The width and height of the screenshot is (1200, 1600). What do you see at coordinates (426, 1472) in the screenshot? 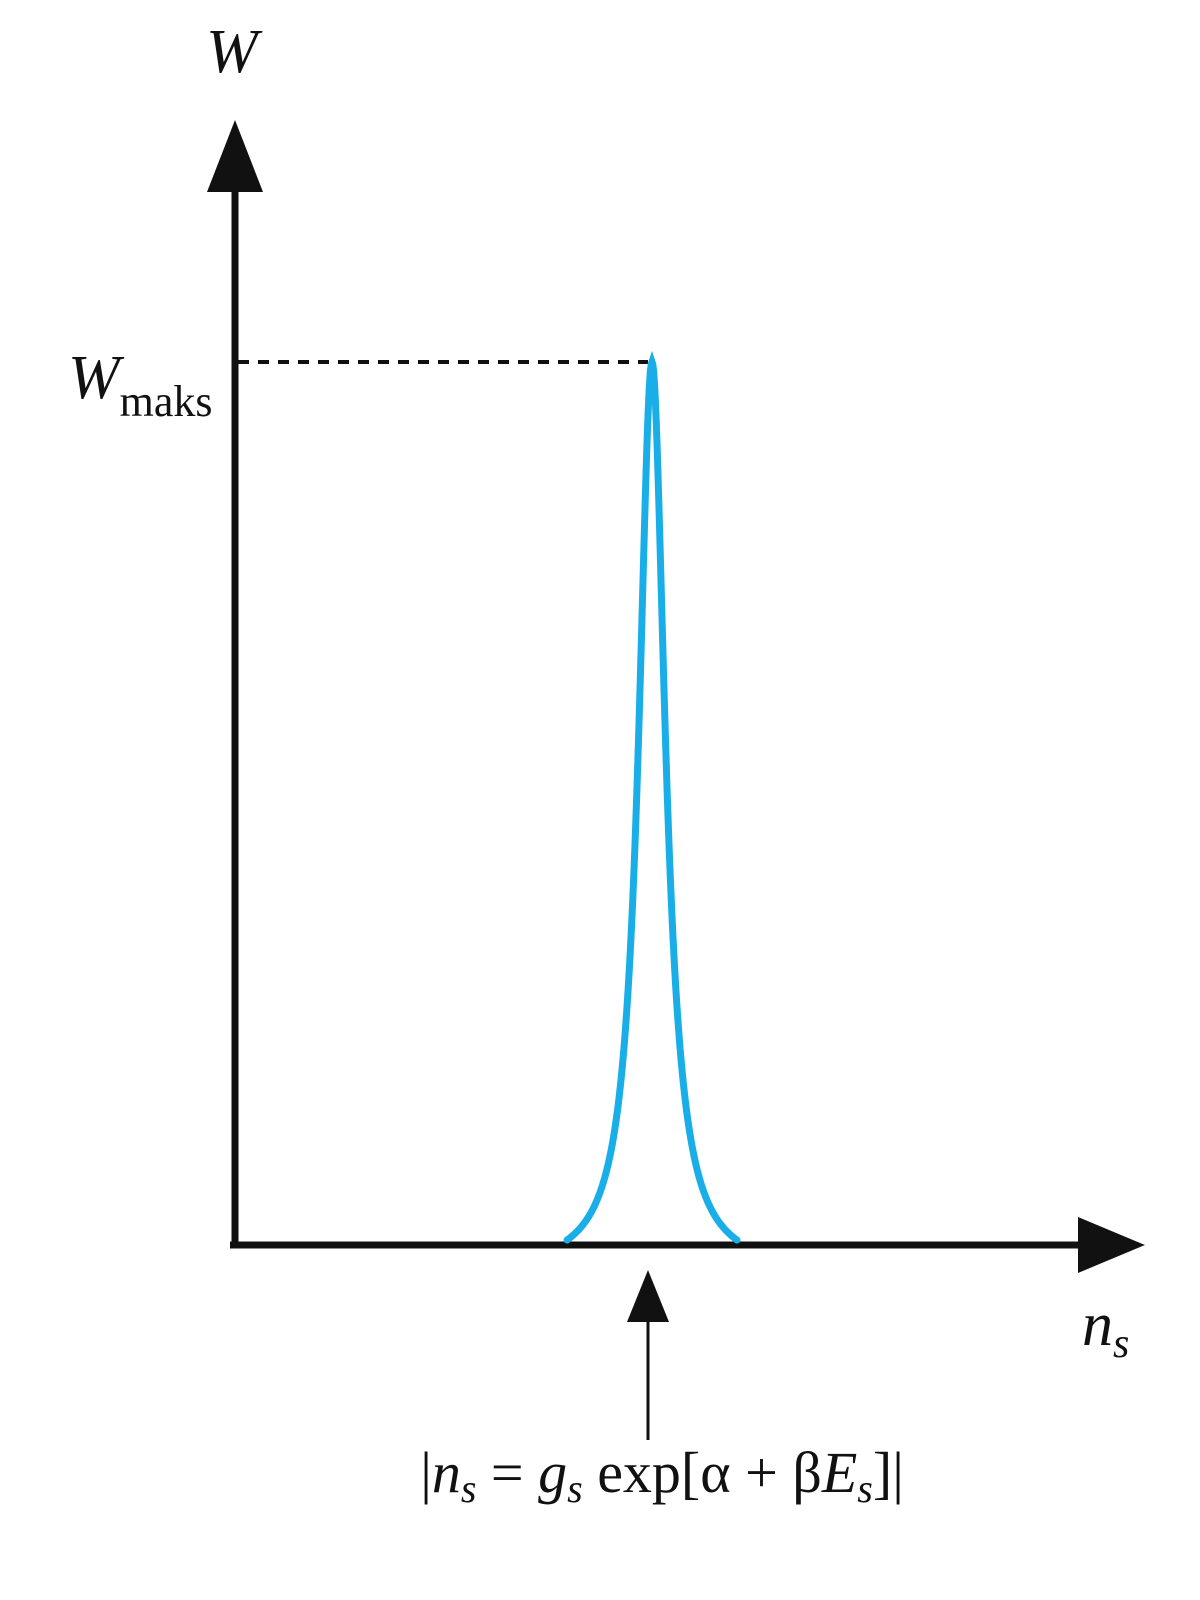
I see `formula-part: |` at bounding box center [426, 1472].